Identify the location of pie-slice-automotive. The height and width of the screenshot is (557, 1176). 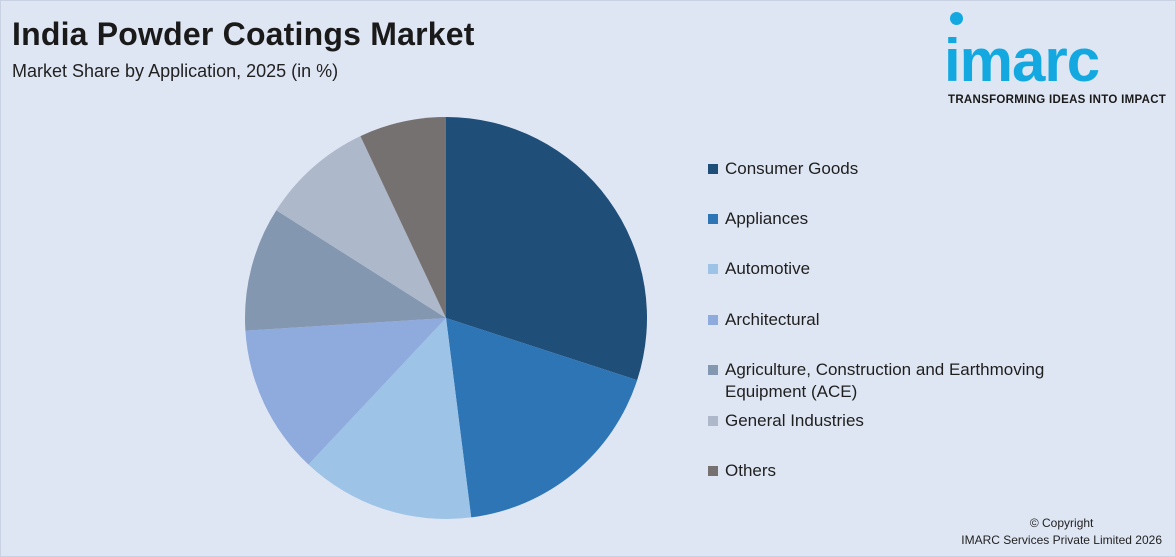
(390, 419).